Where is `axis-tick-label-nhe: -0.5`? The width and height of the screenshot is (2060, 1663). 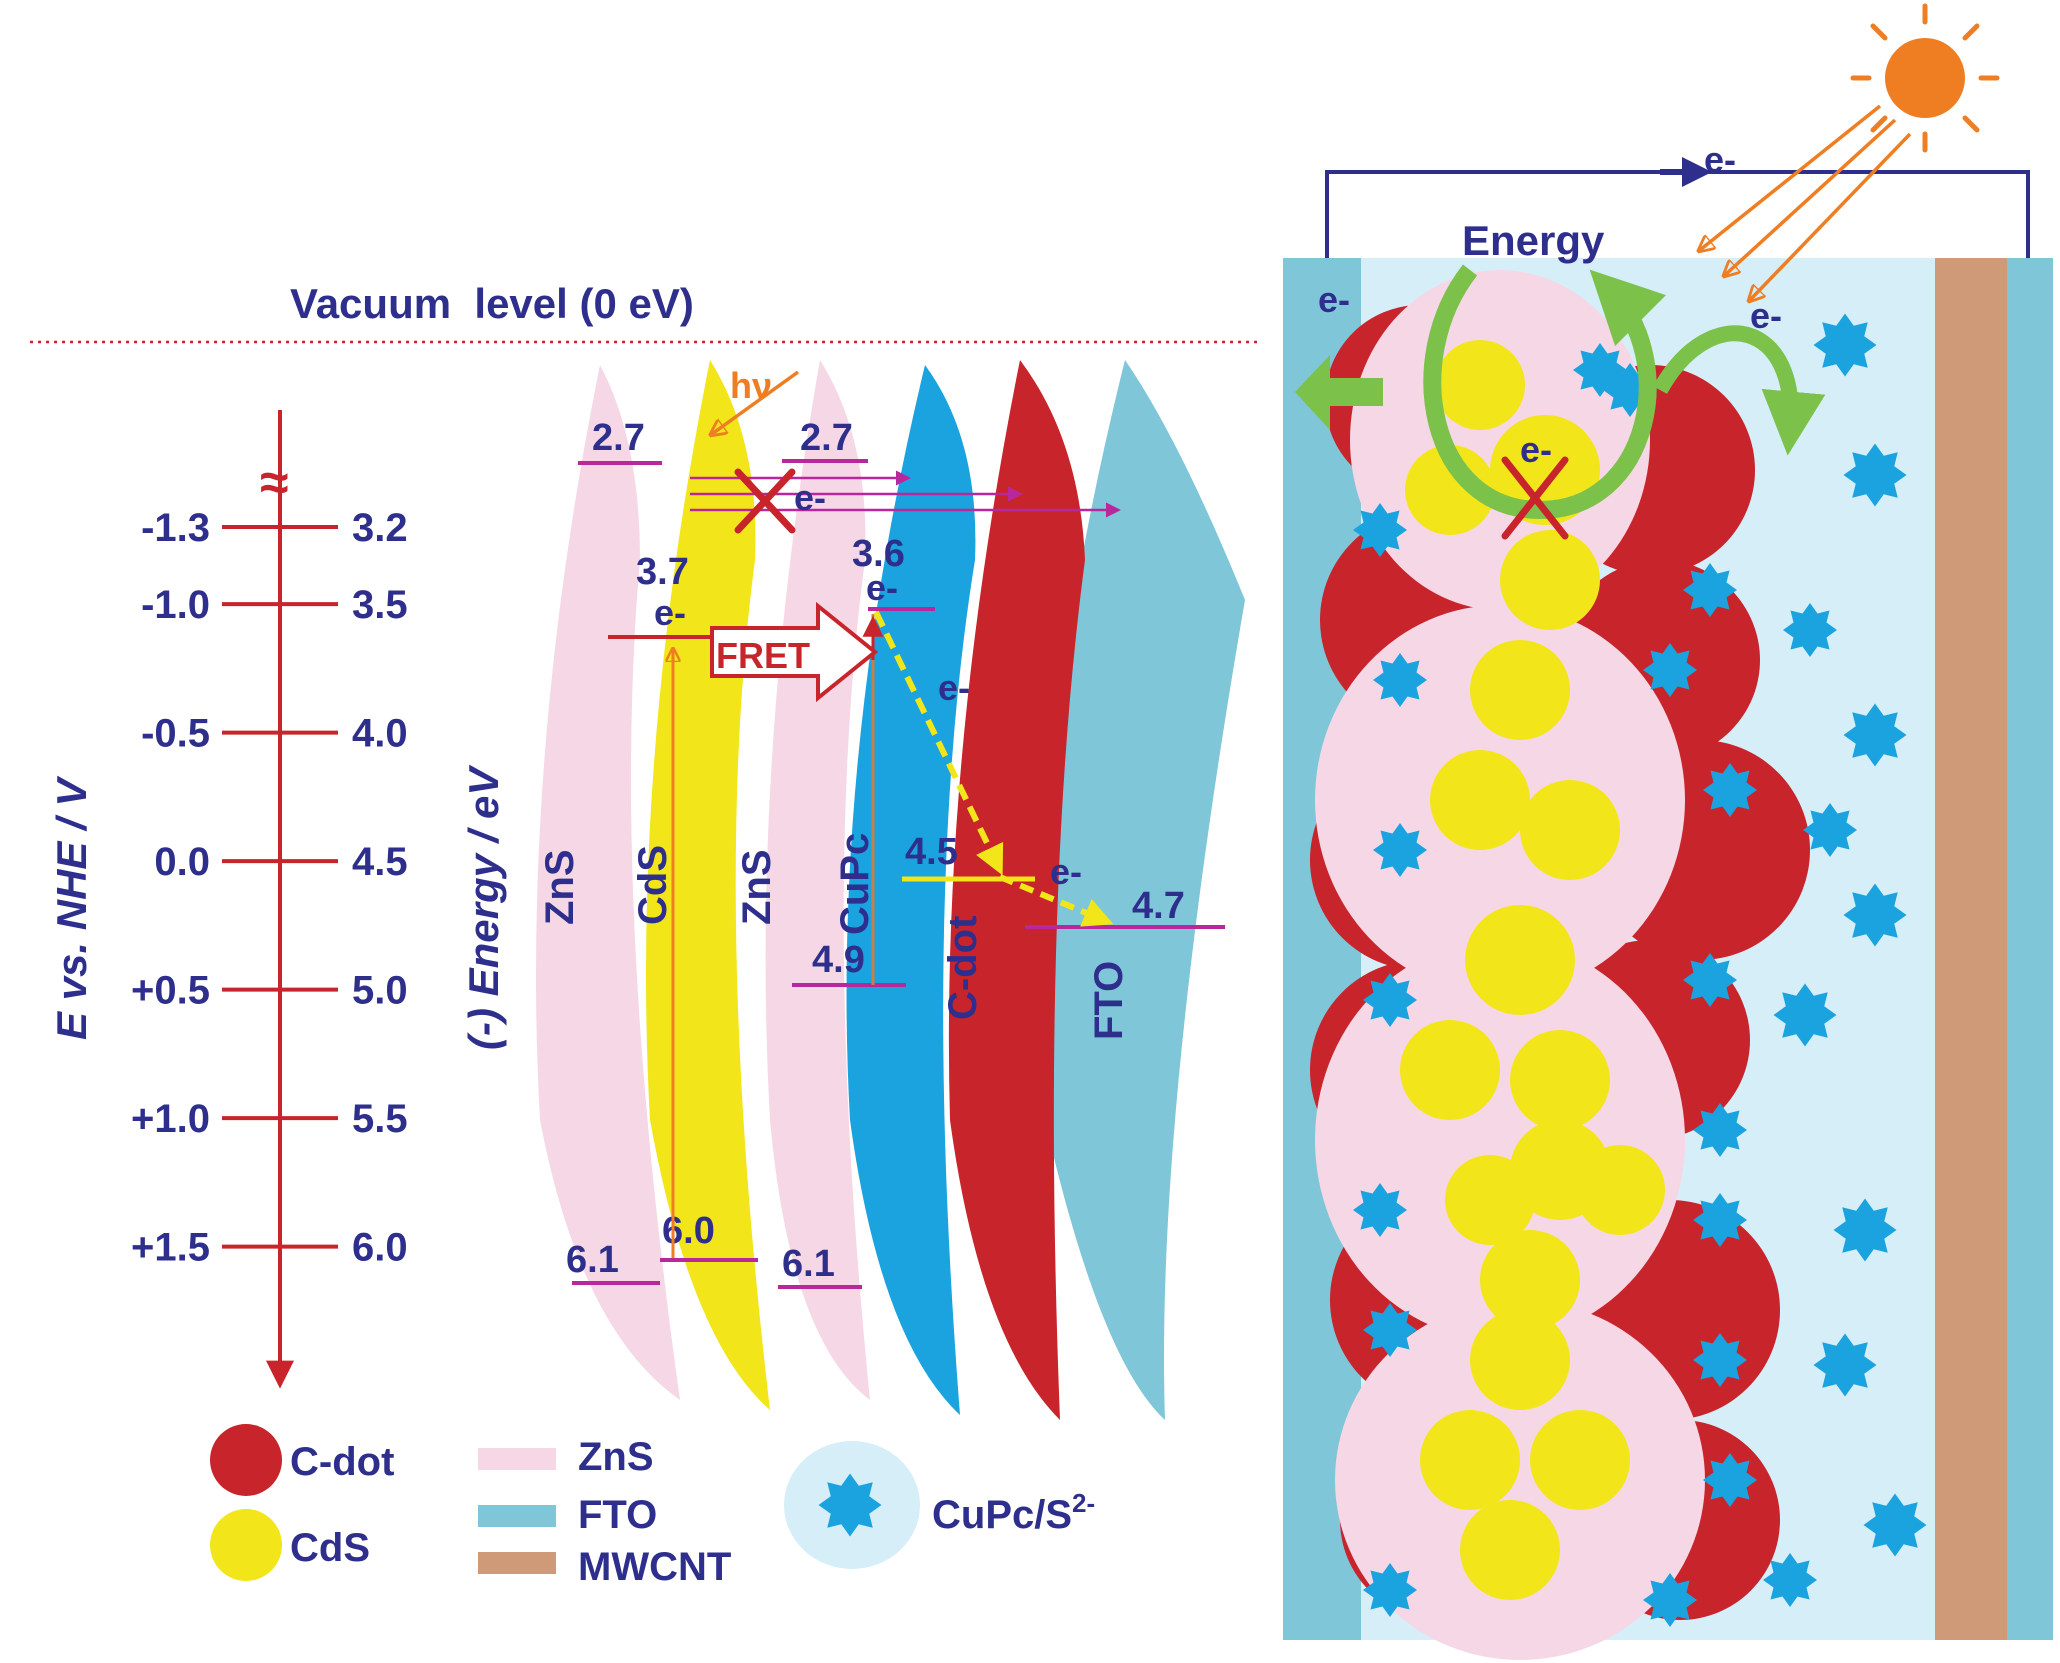 axis-tick-label-nhe: -0.5 is located at coordinates (175, 734).